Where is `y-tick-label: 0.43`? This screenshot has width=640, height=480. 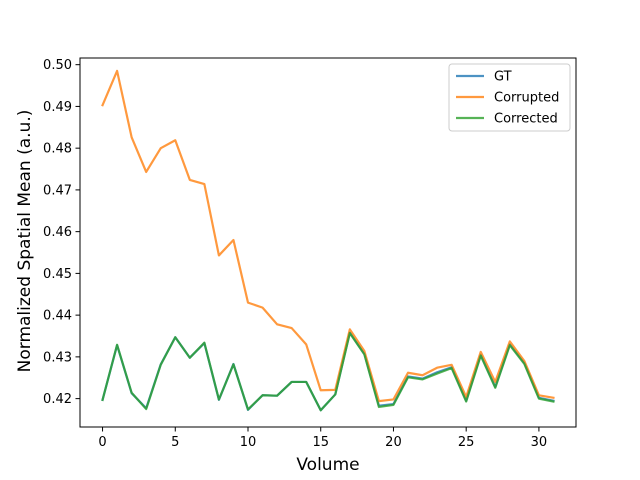
y-tick-label: 0.43 is located at coordinates (57, 357).